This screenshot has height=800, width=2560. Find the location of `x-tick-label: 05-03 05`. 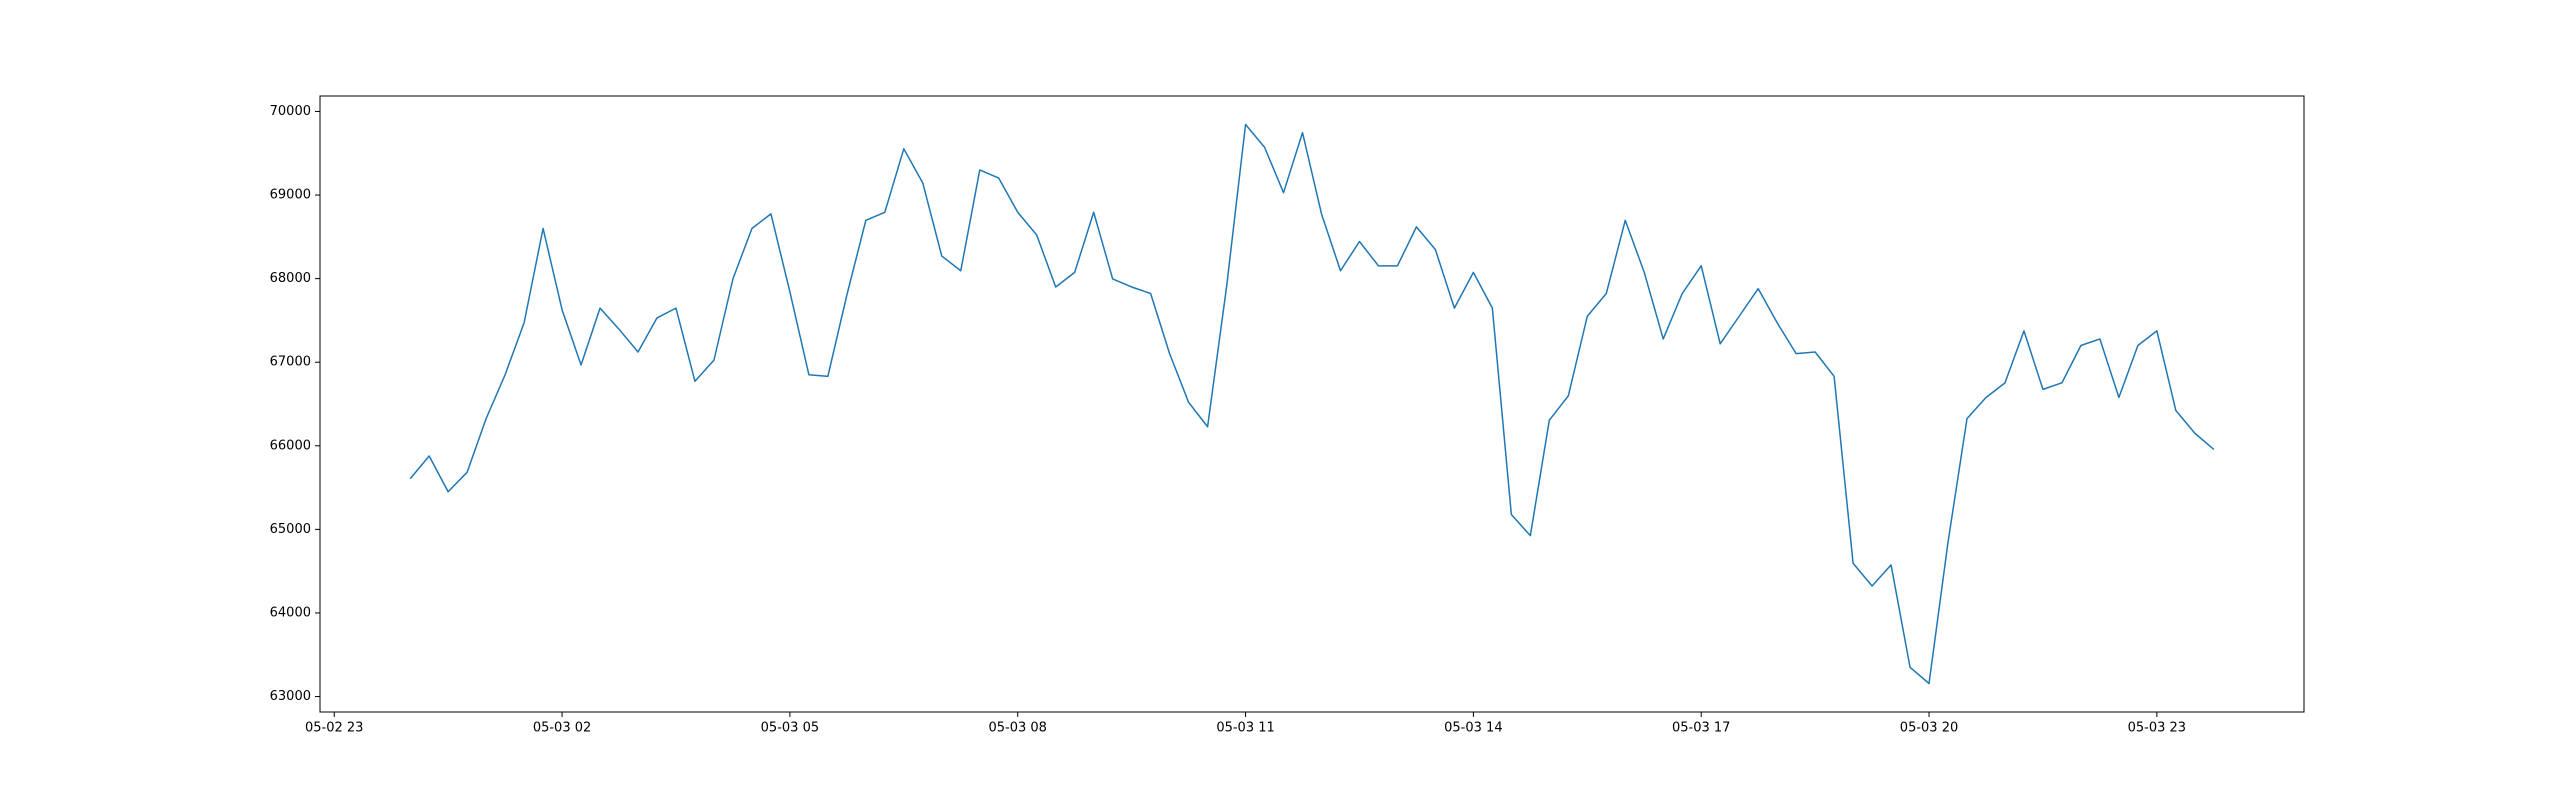

x-tick-label: 05-03 05 is located at coordinates (790, 728).